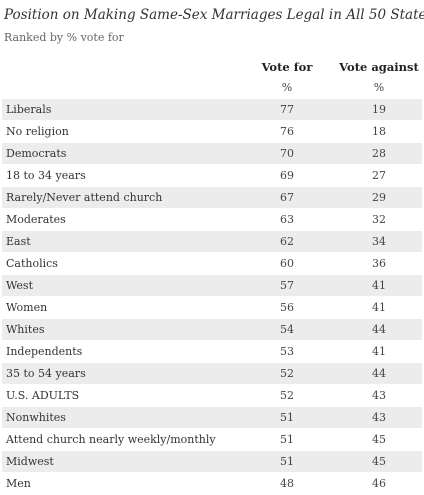  What do you see at coordinates (287, 351) in the screenshot?
I see `vote-for-value: 53` at bounding box center [287, 351].